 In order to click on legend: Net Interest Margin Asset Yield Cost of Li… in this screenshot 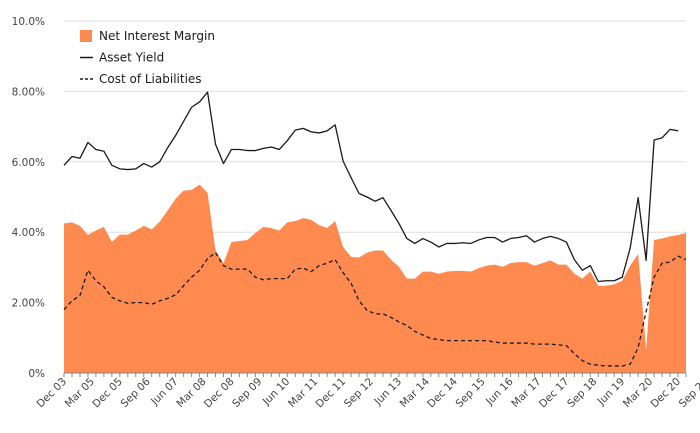, I will do `click(147, 57)`.